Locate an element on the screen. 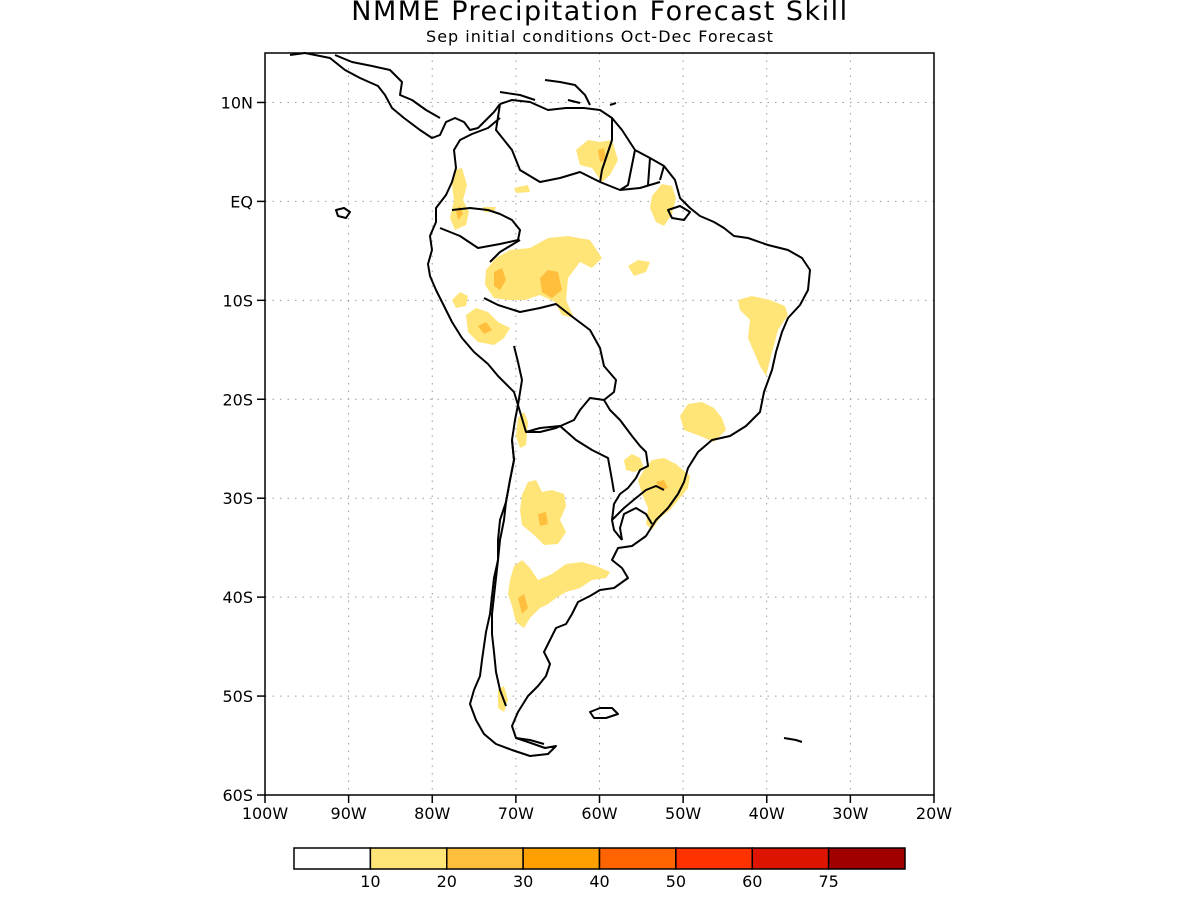 This screenshot has width=1200, height=900. skill-core-argentina-south is located at coordinates (523, 604).